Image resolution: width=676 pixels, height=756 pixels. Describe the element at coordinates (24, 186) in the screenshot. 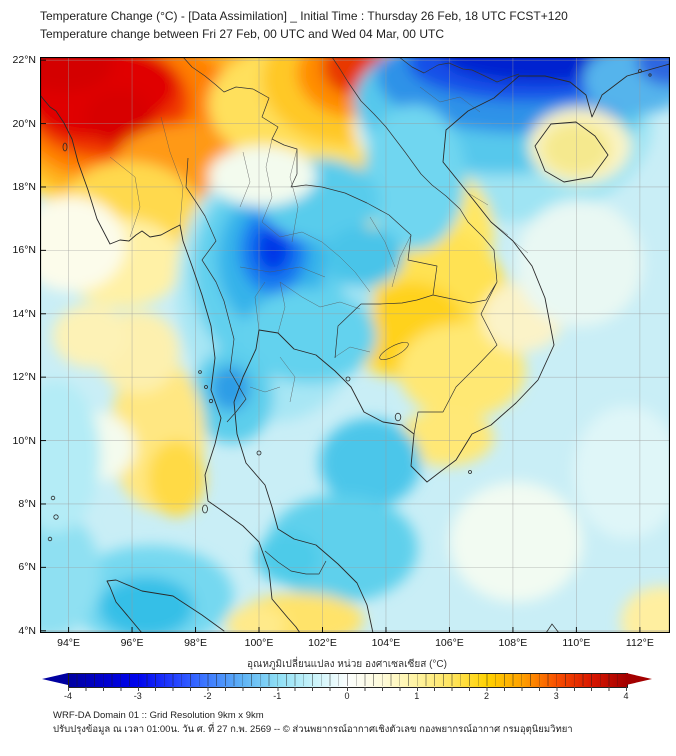

I see `lat-tick-label: 18°N` at that location.